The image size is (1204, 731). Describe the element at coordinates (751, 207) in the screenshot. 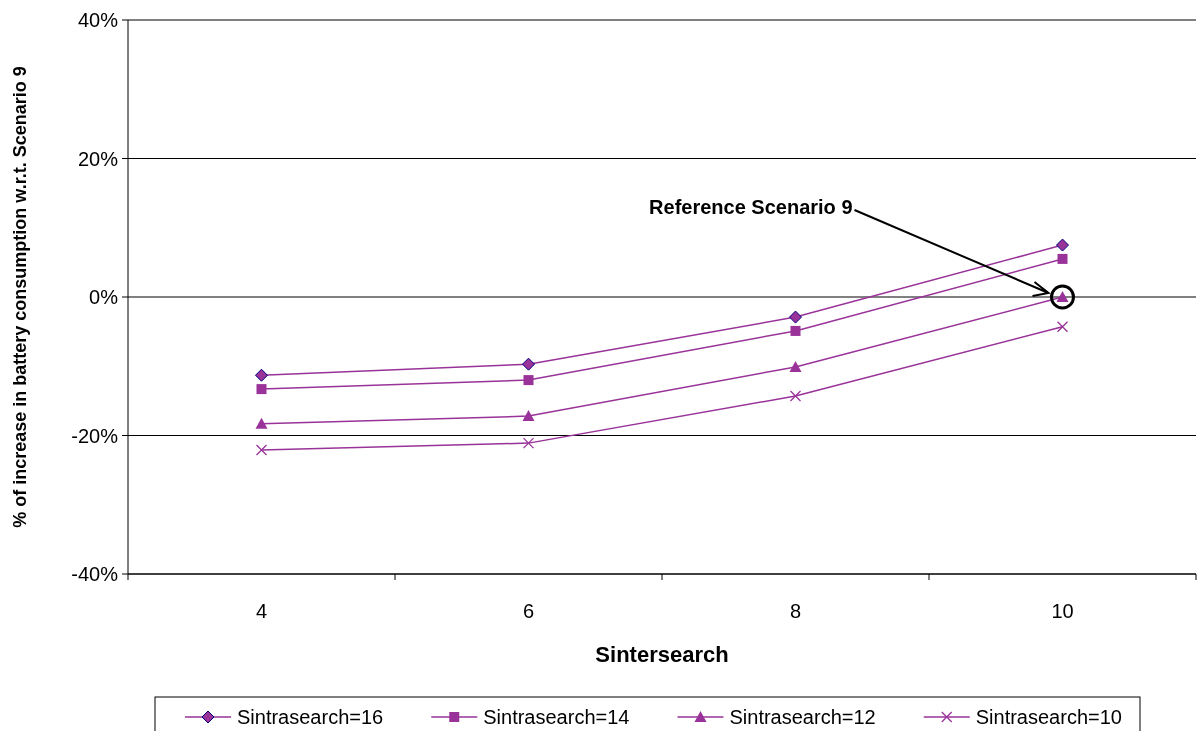

I see `annotation: Reference Scenario 9` at that location.